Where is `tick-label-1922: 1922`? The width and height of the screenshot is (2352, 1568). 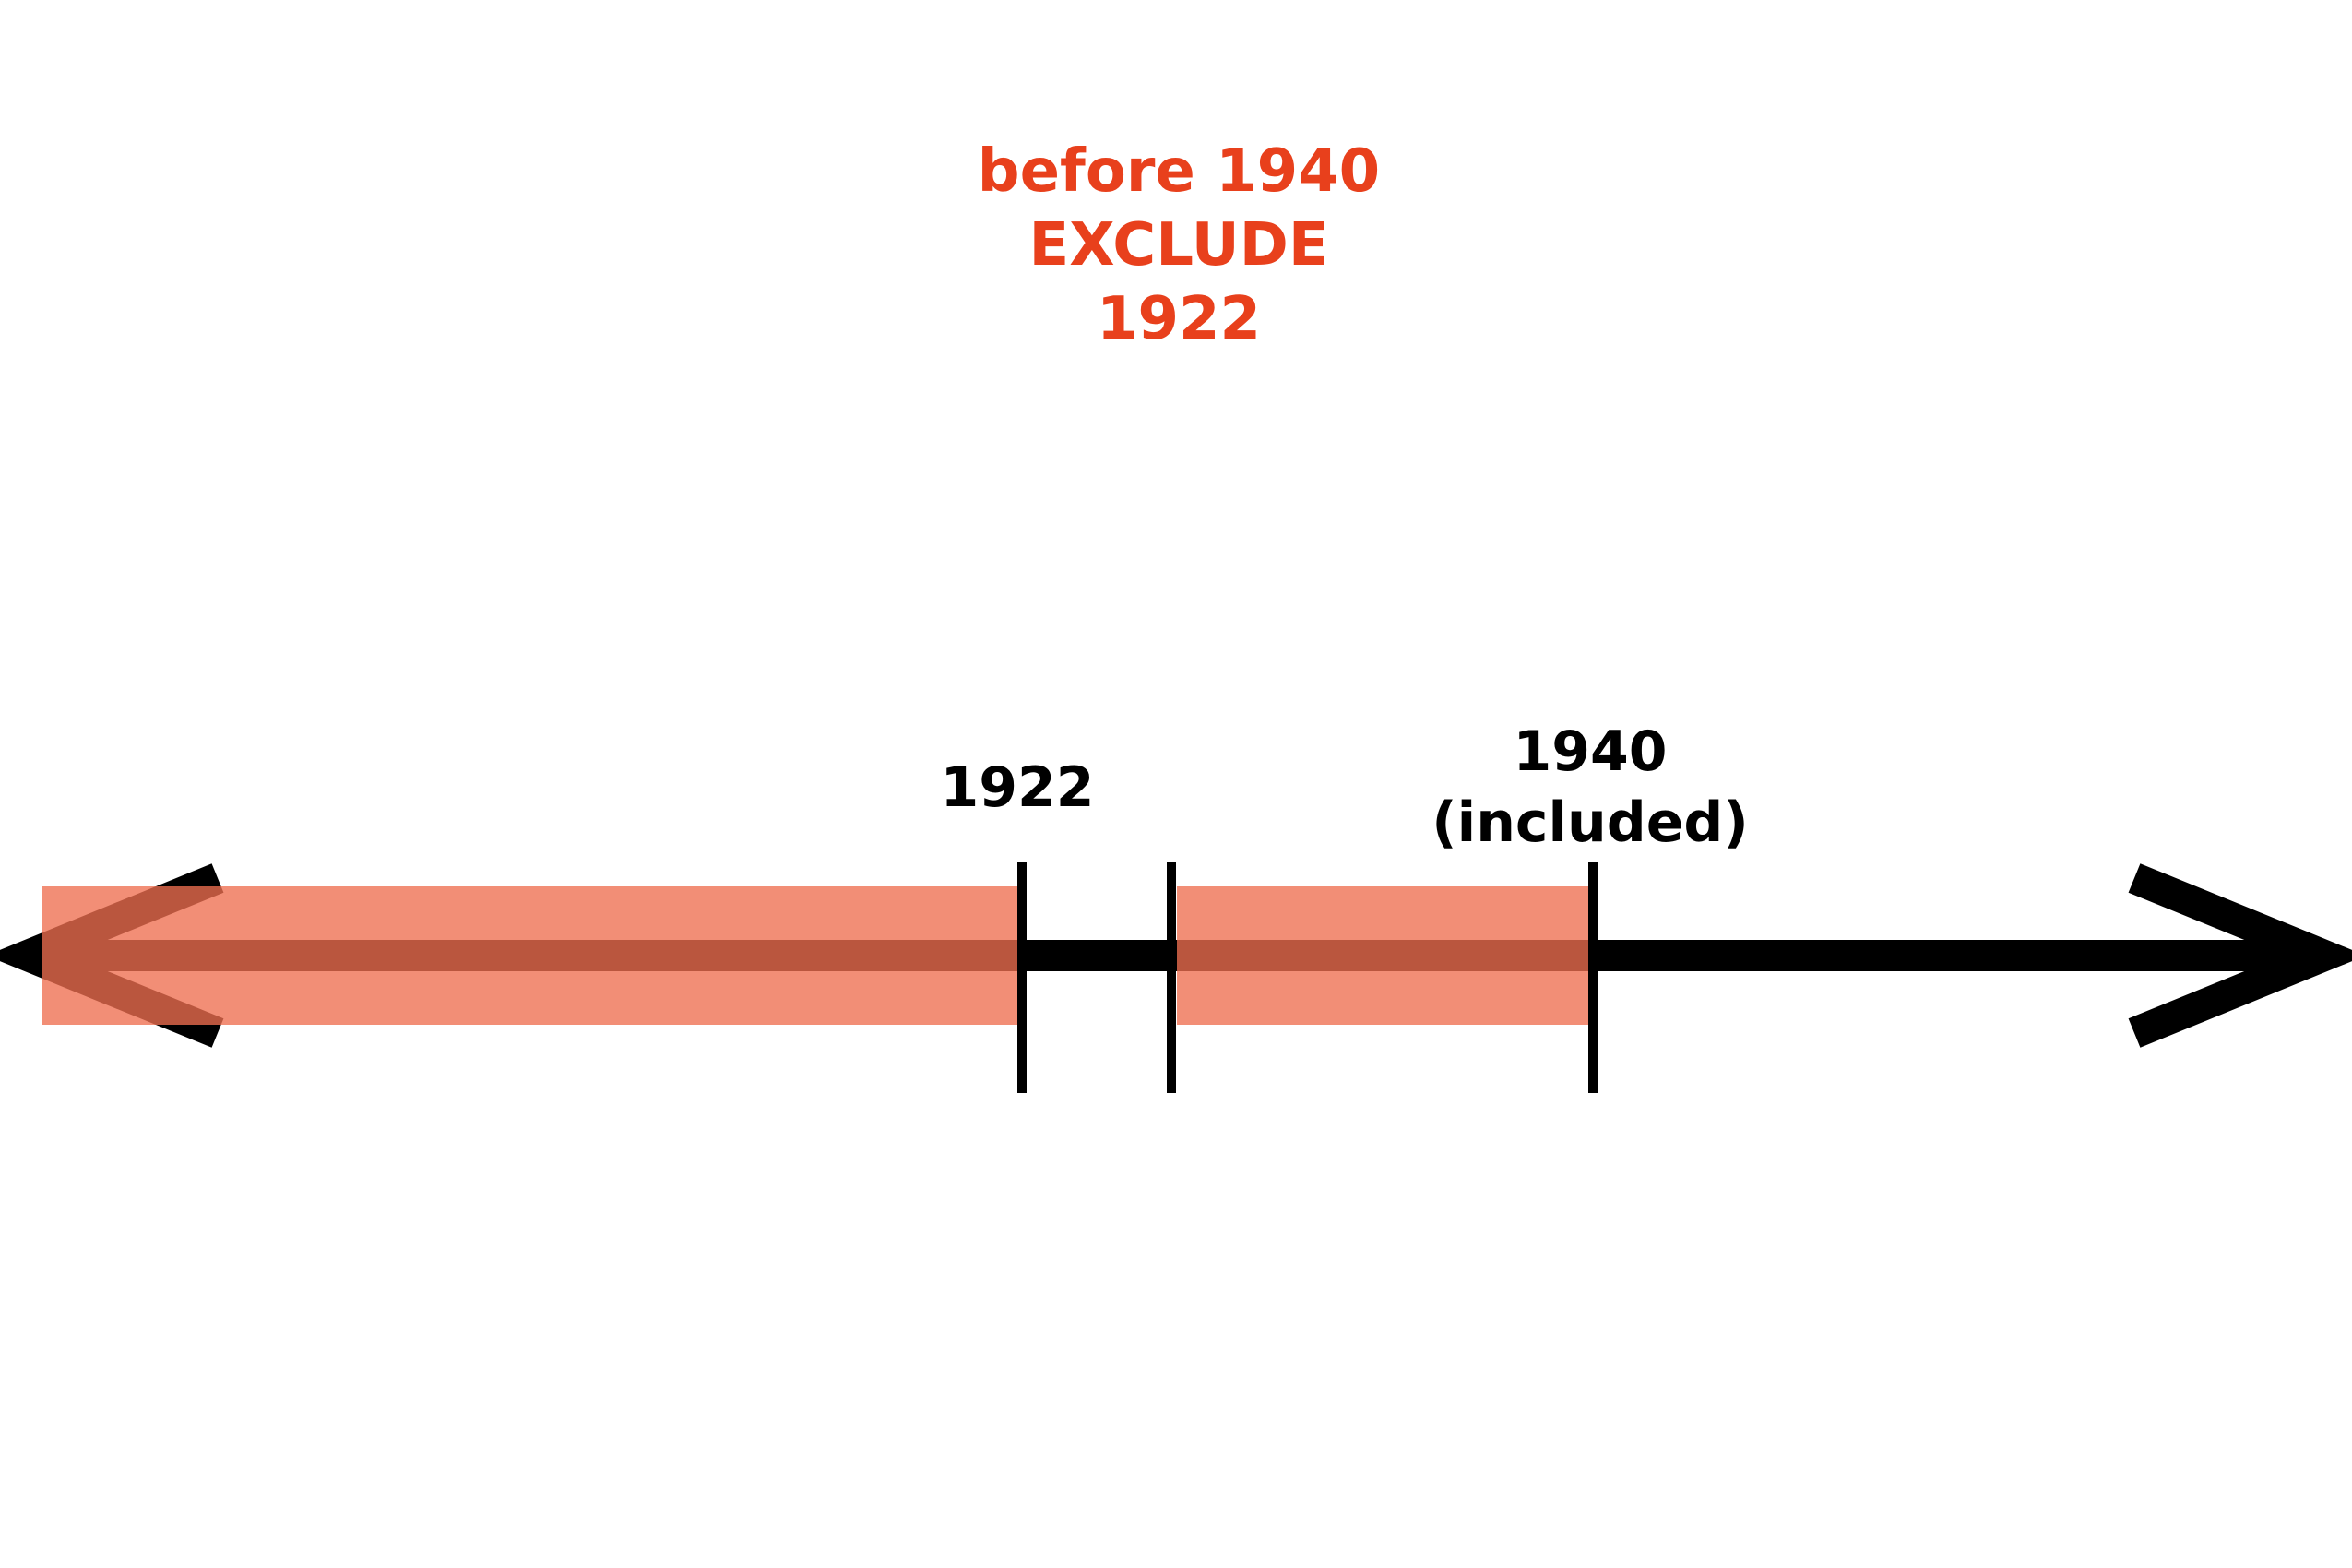
tick-label-1922: 1922 is located at coordinates (1018, 787).